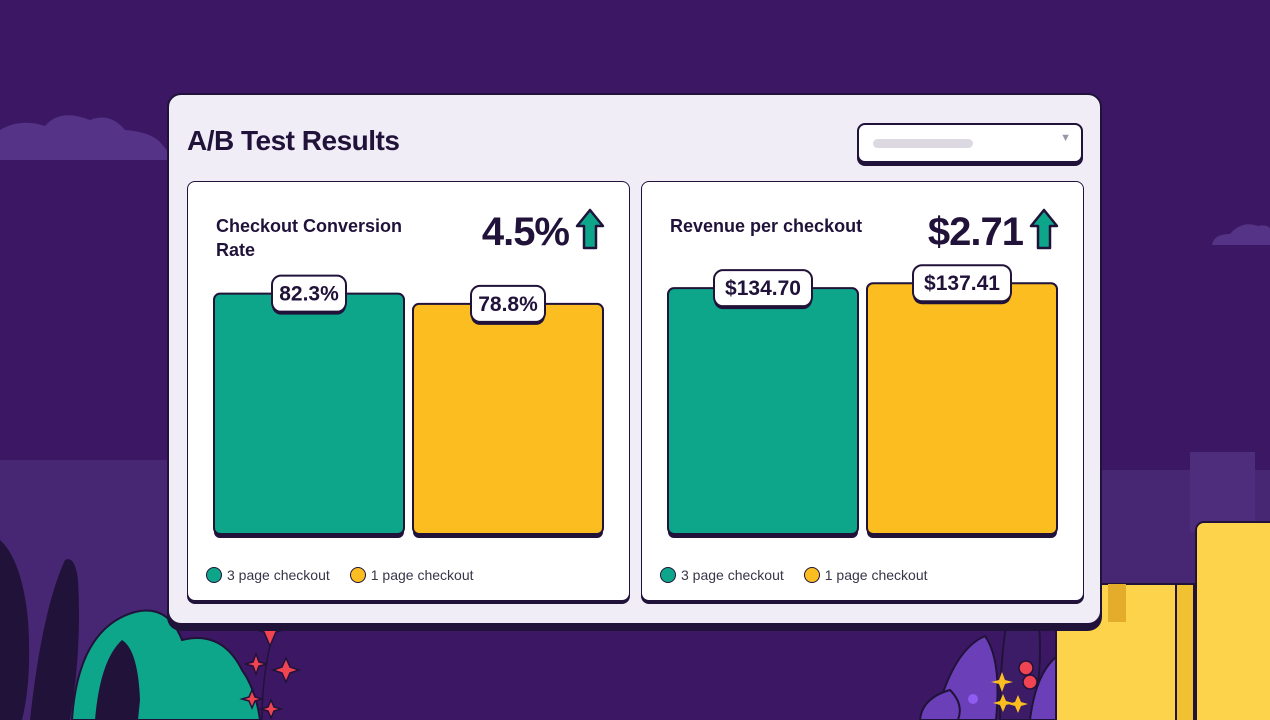  Describe the element at coordinates (525, 232) in the screenshot. I see `metric-headline: 4.5%` at that location.